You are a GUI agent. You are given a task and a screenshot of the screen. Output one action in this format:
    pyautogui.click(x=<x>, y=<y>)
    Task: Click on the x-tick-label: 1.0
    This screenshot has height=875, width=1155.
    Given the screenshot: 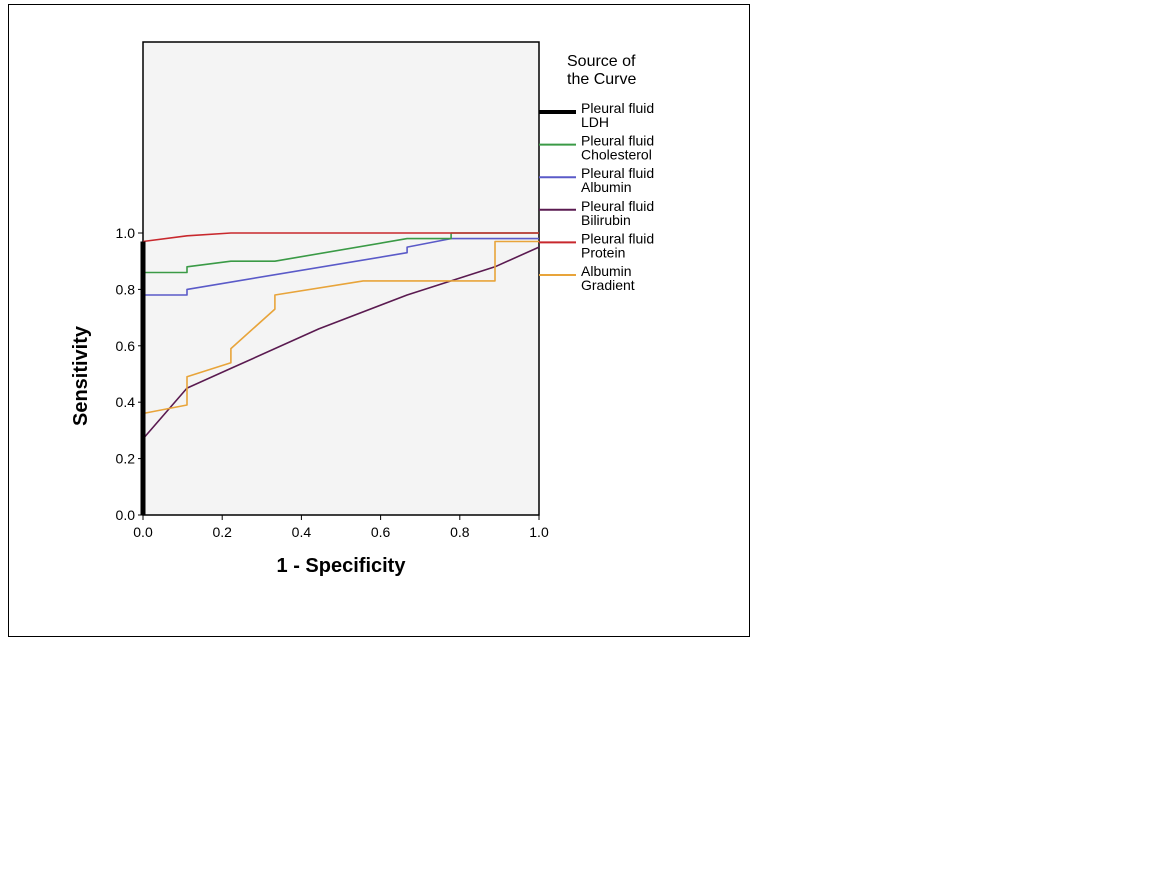 What is the action you would take?
    pyautogui.click(x=539, y=532)
    